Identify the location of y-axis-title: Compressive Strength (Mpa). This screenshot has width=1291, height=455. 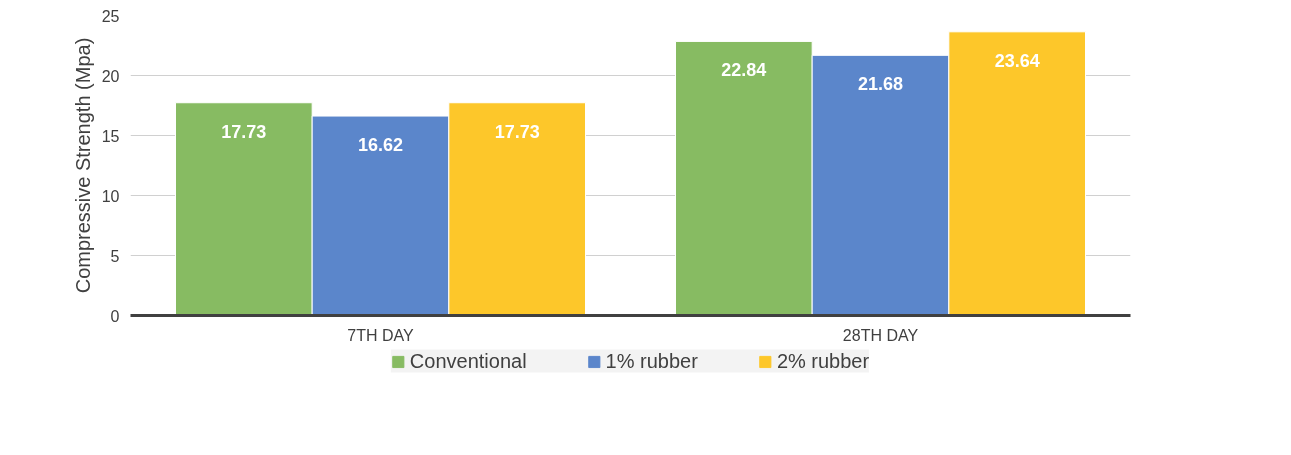
(82, 165).